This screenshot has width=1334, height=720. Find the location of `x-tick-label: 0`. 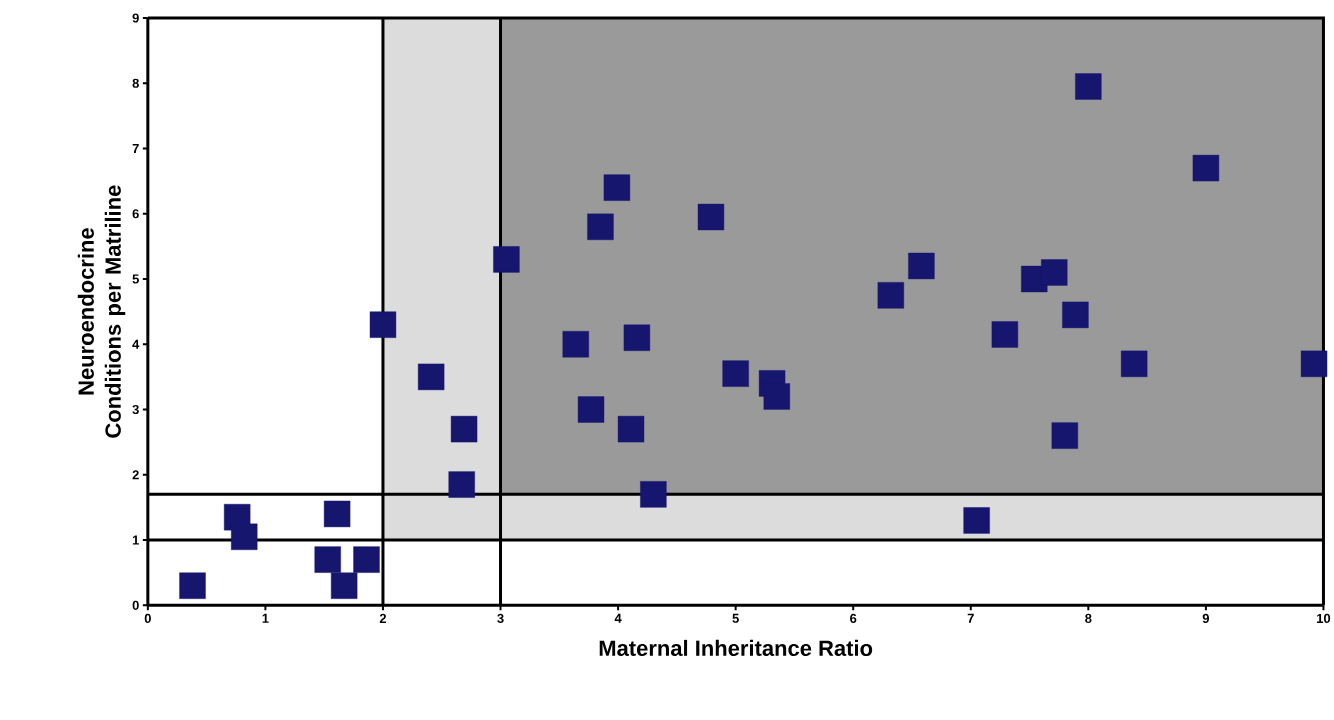

x-tick-label: 0 is located at coordinates (147, 618).